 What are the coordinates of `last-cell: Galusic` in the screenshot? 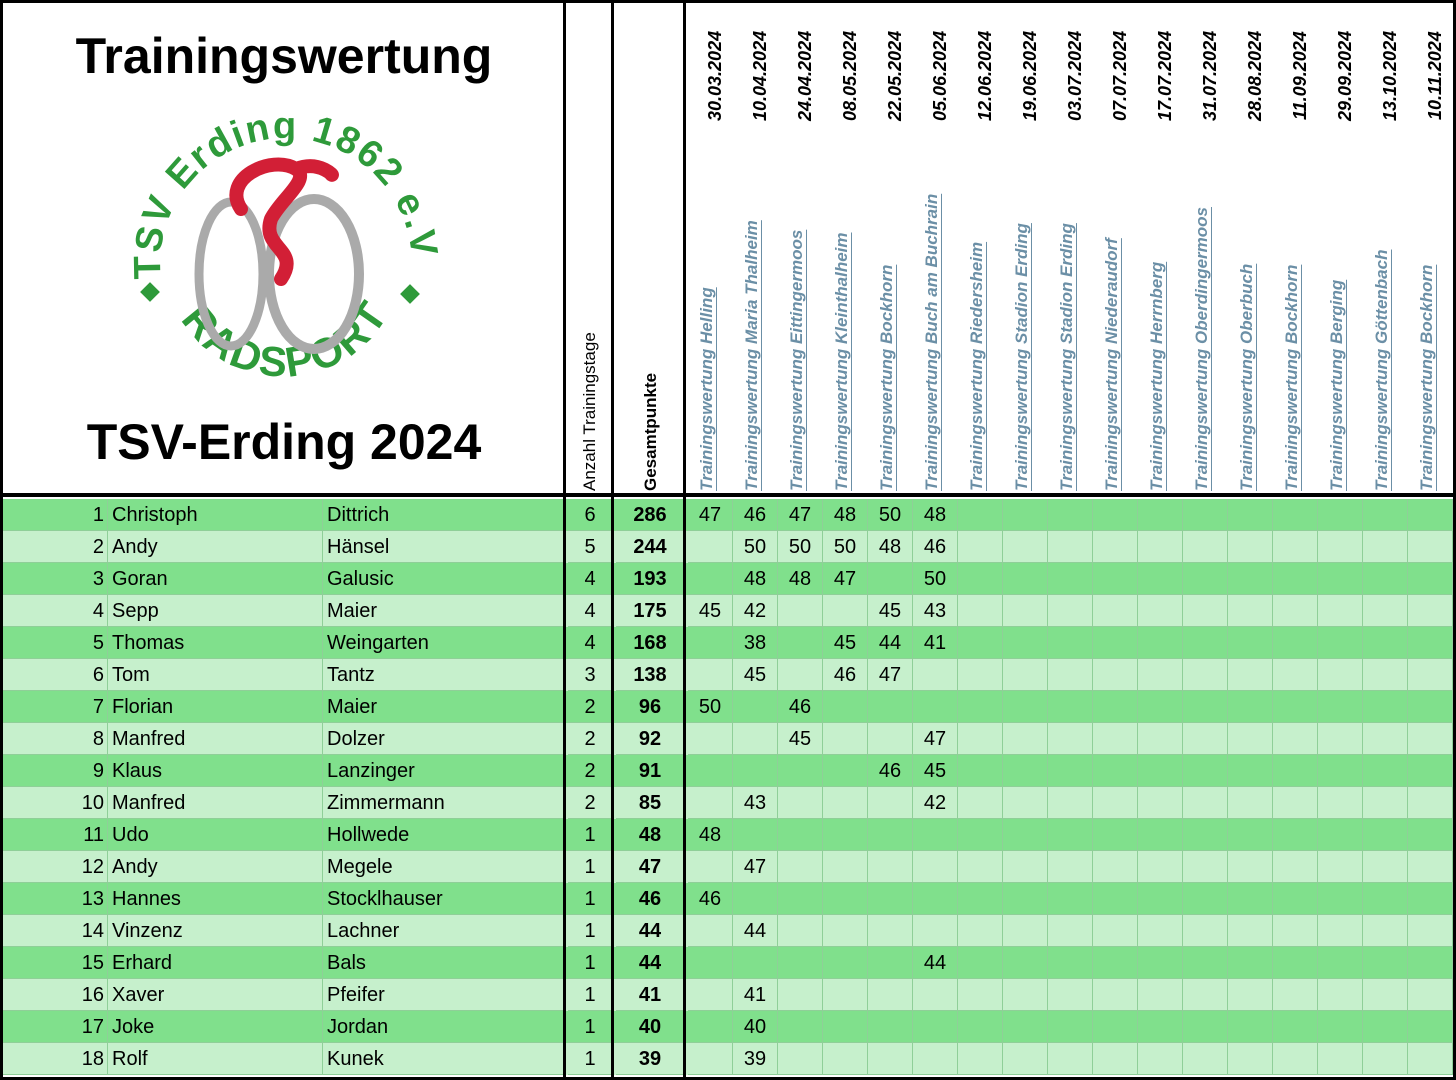 It's located at (444, 579).